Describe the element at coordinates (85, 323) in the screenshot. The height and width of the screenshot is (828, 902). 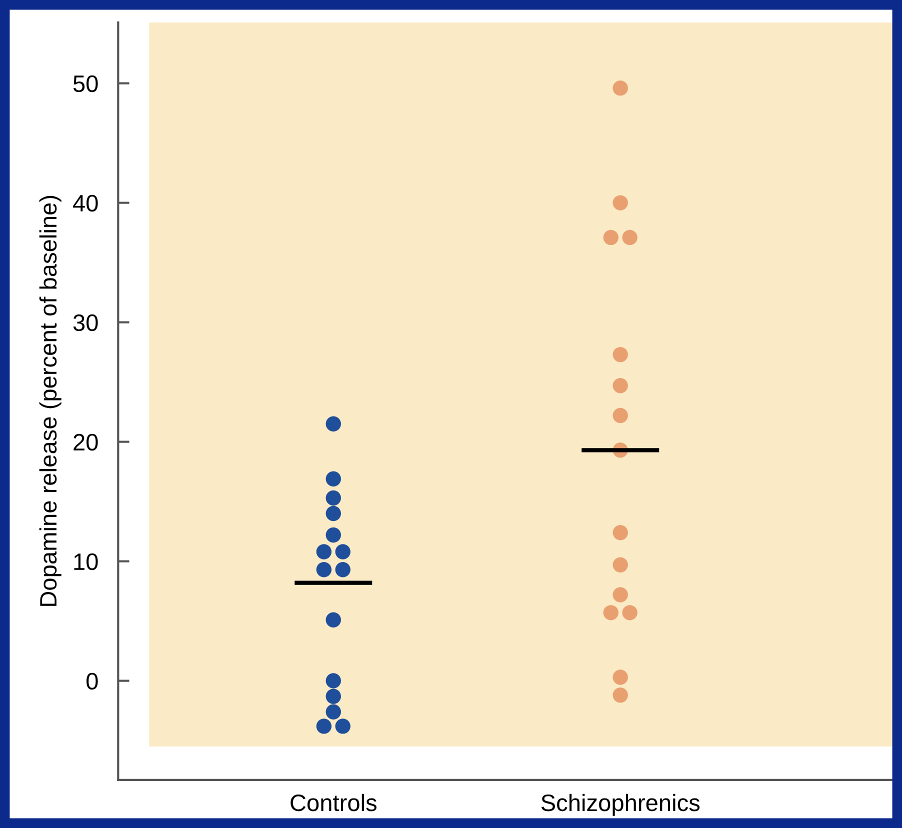
I see `y-tick-label: 30` at that location.